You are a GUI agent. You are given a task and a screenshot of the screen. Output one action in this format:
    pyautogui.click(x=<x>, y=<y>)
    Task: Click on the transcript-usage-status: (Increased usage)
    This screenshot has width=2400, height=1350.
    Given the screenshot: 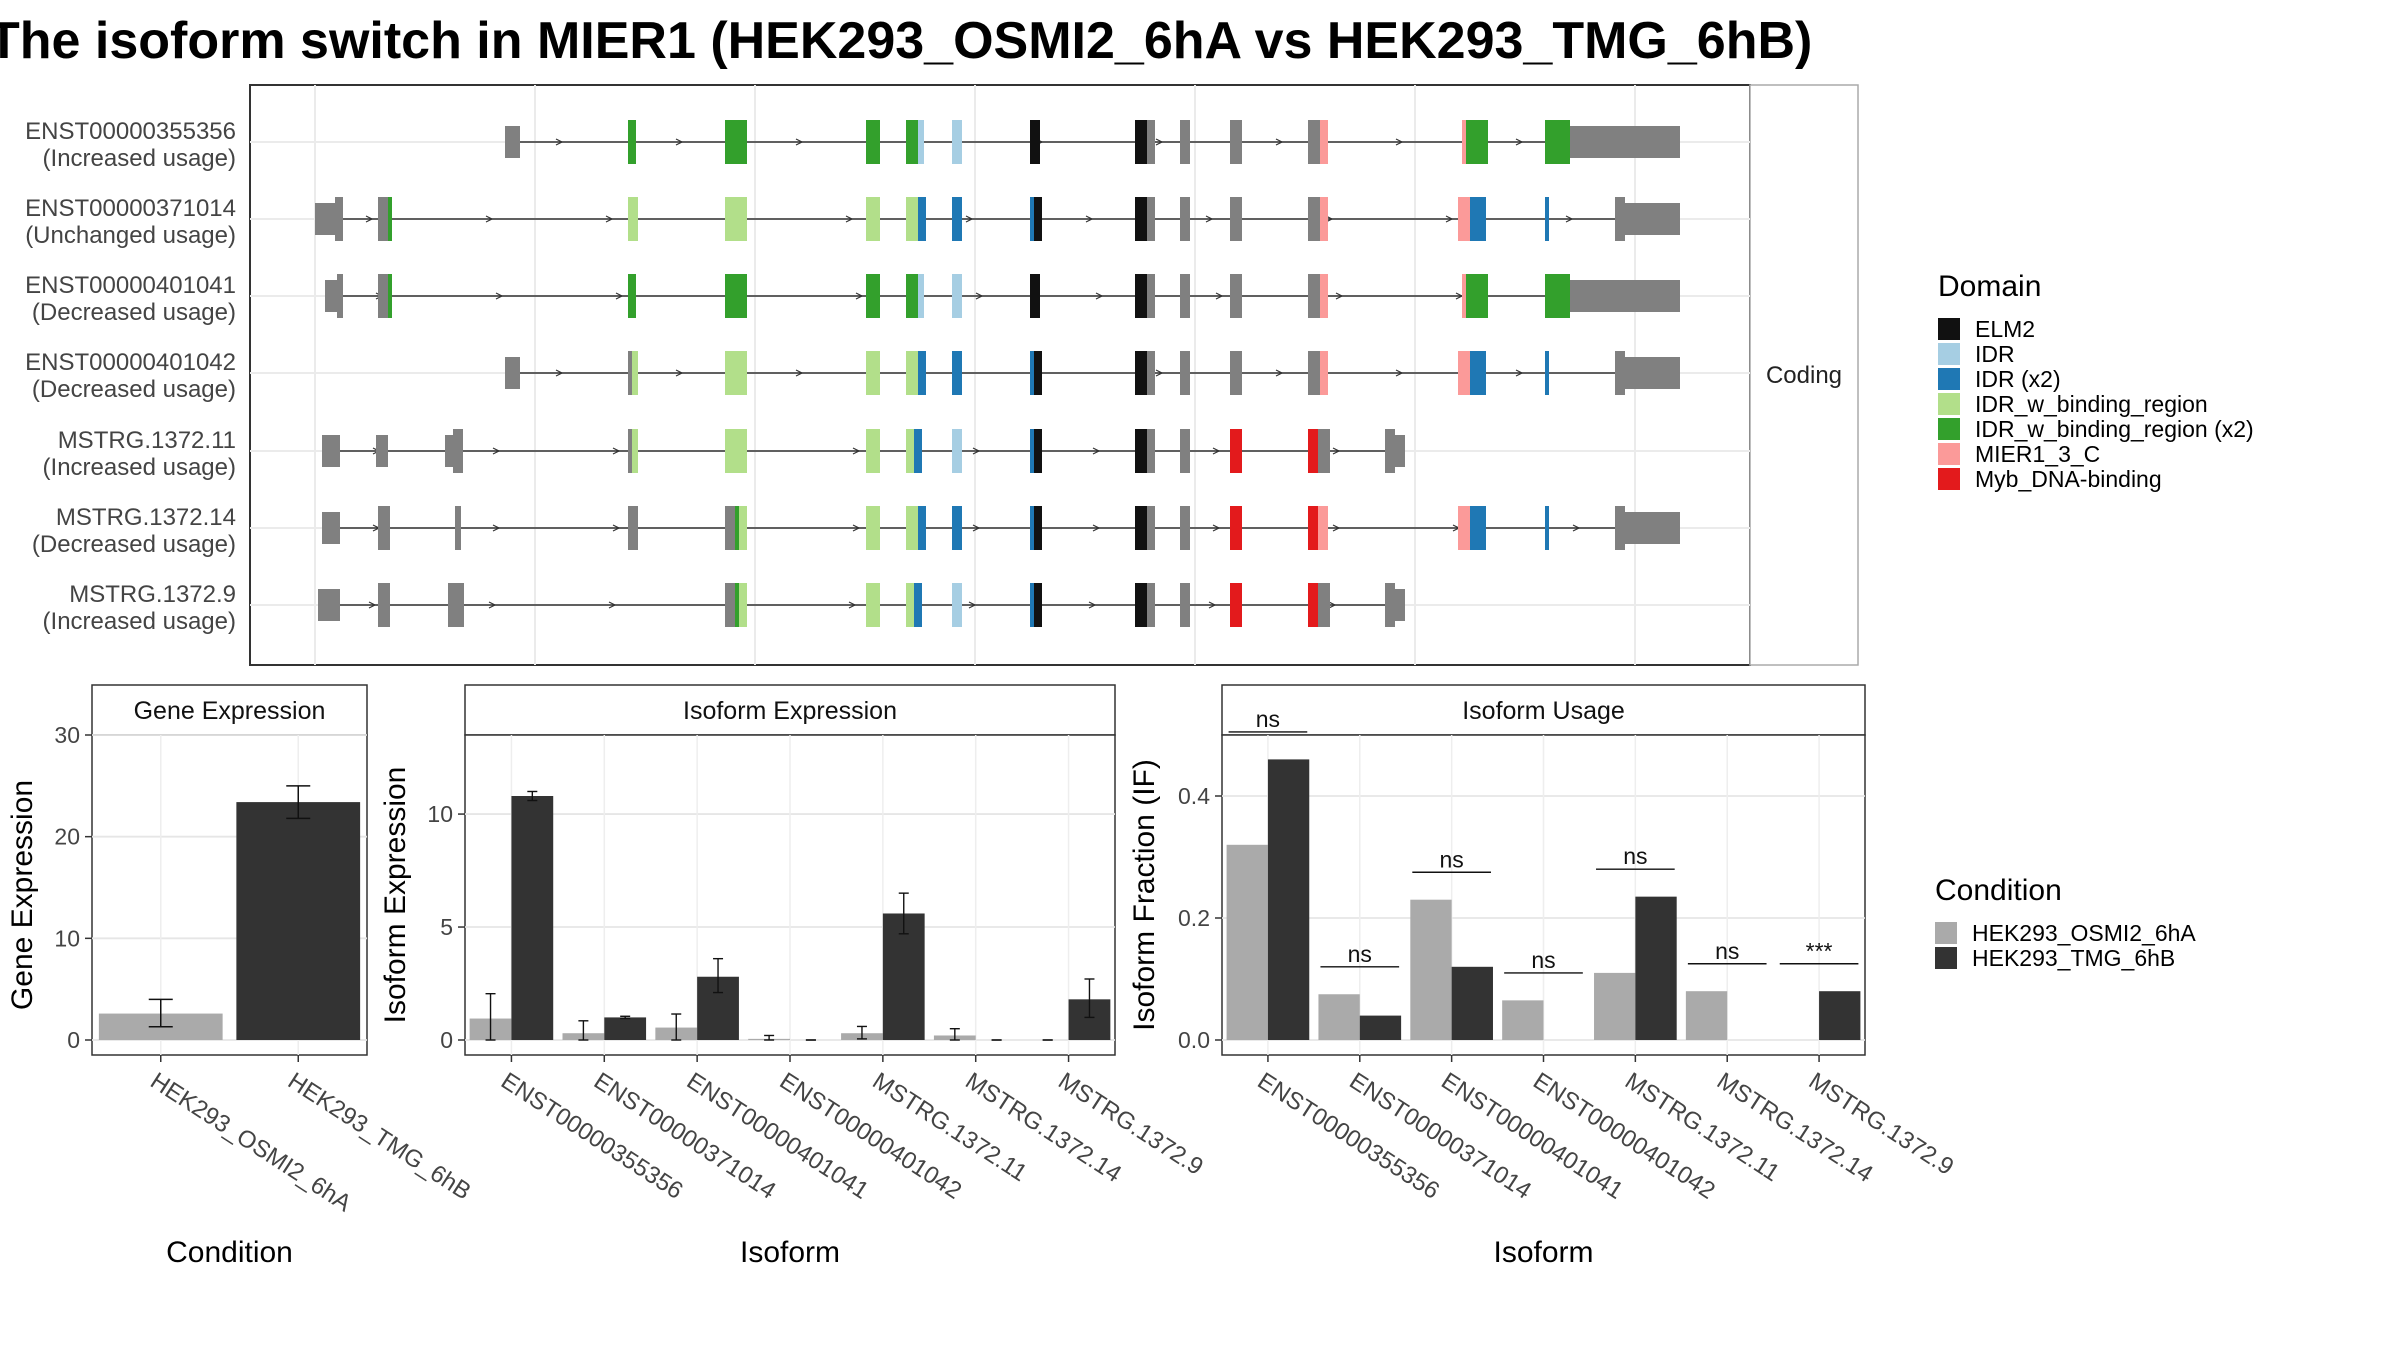 What is the action you would take?
    pyautogui.click(x=139, y=158)
    